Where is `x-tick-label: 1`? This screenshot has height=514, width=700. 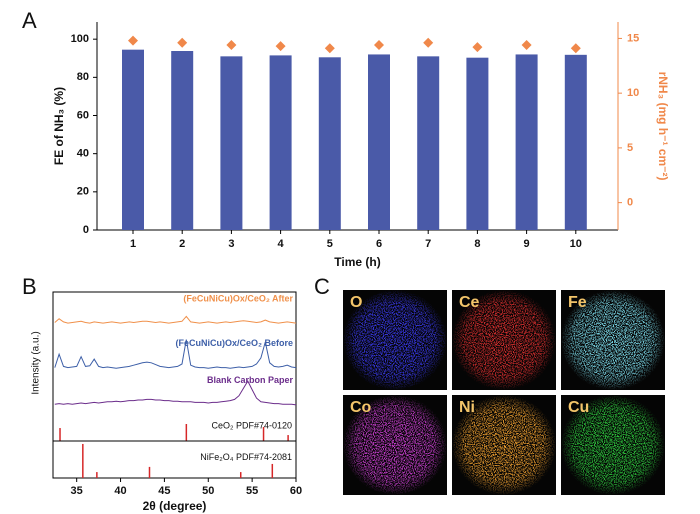 x-tick-label: 1 is located at coordinates (133, 244).